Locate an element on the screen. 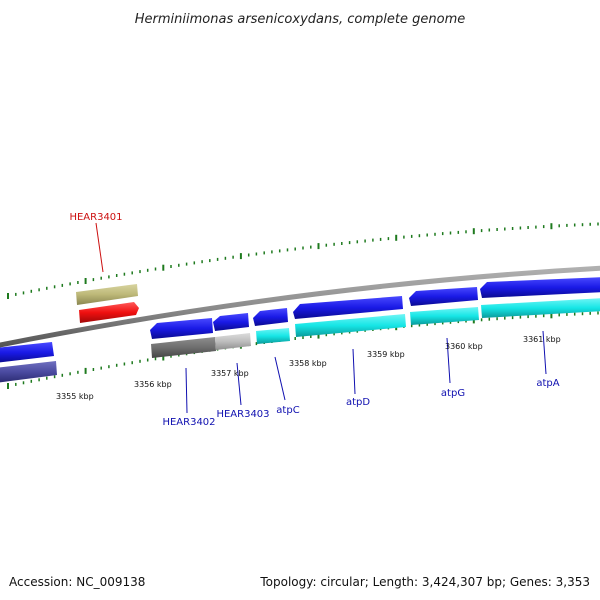 This screenshot has height=600, width=600. gene-atpa-blue is located at coordinates (540, 287).